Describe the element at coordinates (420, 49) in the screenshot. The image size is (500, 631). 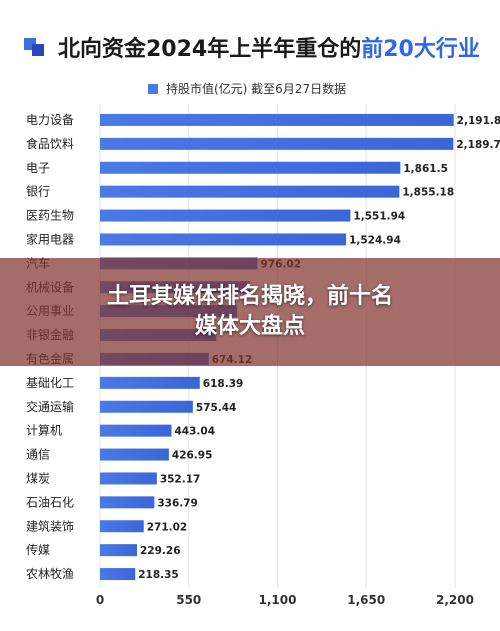
I see `title-highlight: 前20大行业` at that location.